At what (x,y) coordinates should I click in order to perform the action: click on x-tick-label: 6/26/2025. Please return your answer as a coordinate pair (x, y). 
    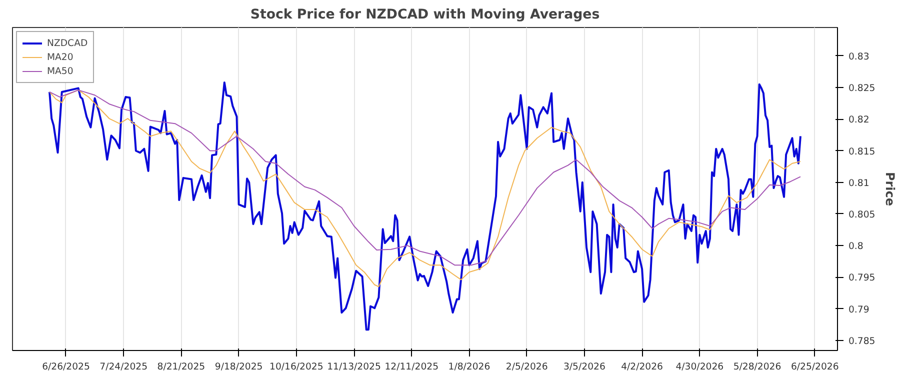
    Looking at the image, I should click on (66, 367).